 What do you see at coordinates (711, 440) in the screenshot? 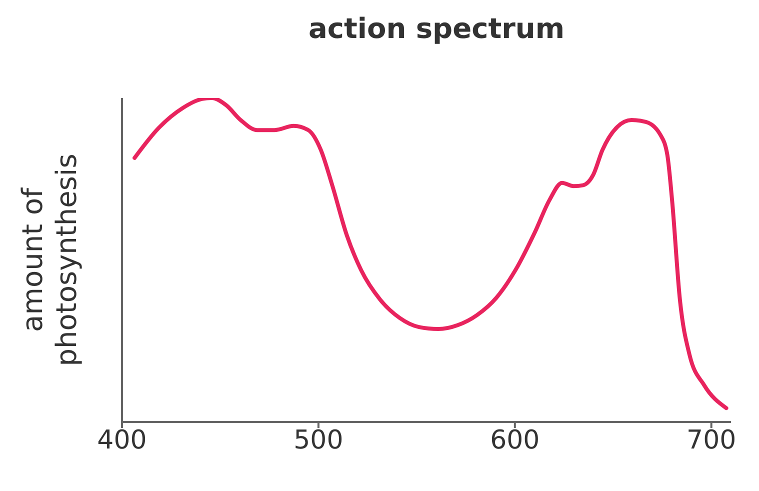
I see `x-tick-label: 700` at bounding box center [711, 440].